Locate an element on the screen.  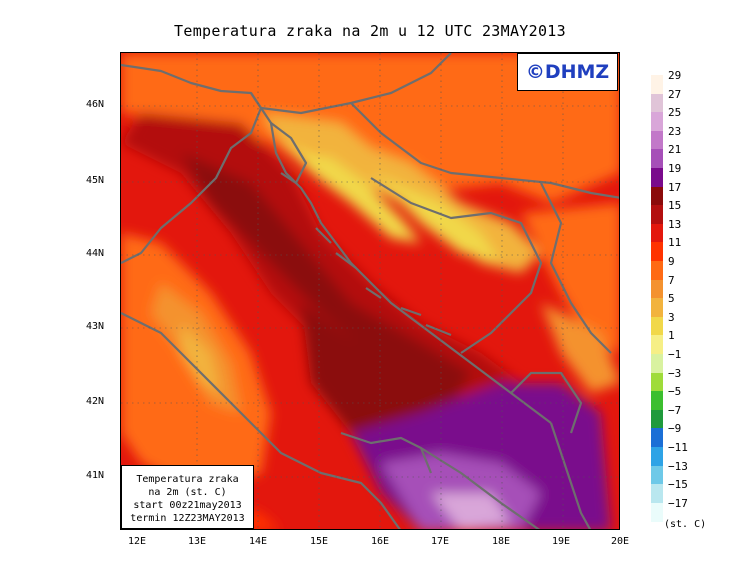
border-slovenia-croatia is located at coordinates (356, 84).